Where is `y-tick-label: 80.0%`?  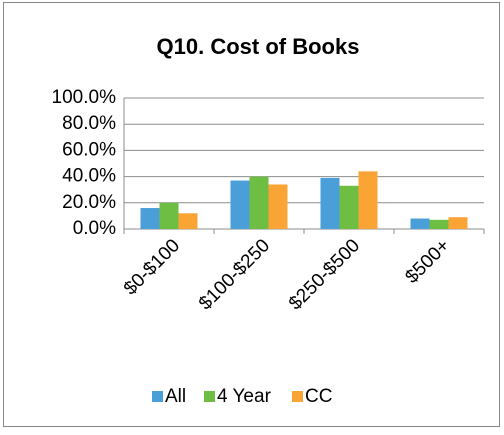 y-tick-label: 80.0% is located at coordinates (89, 123).